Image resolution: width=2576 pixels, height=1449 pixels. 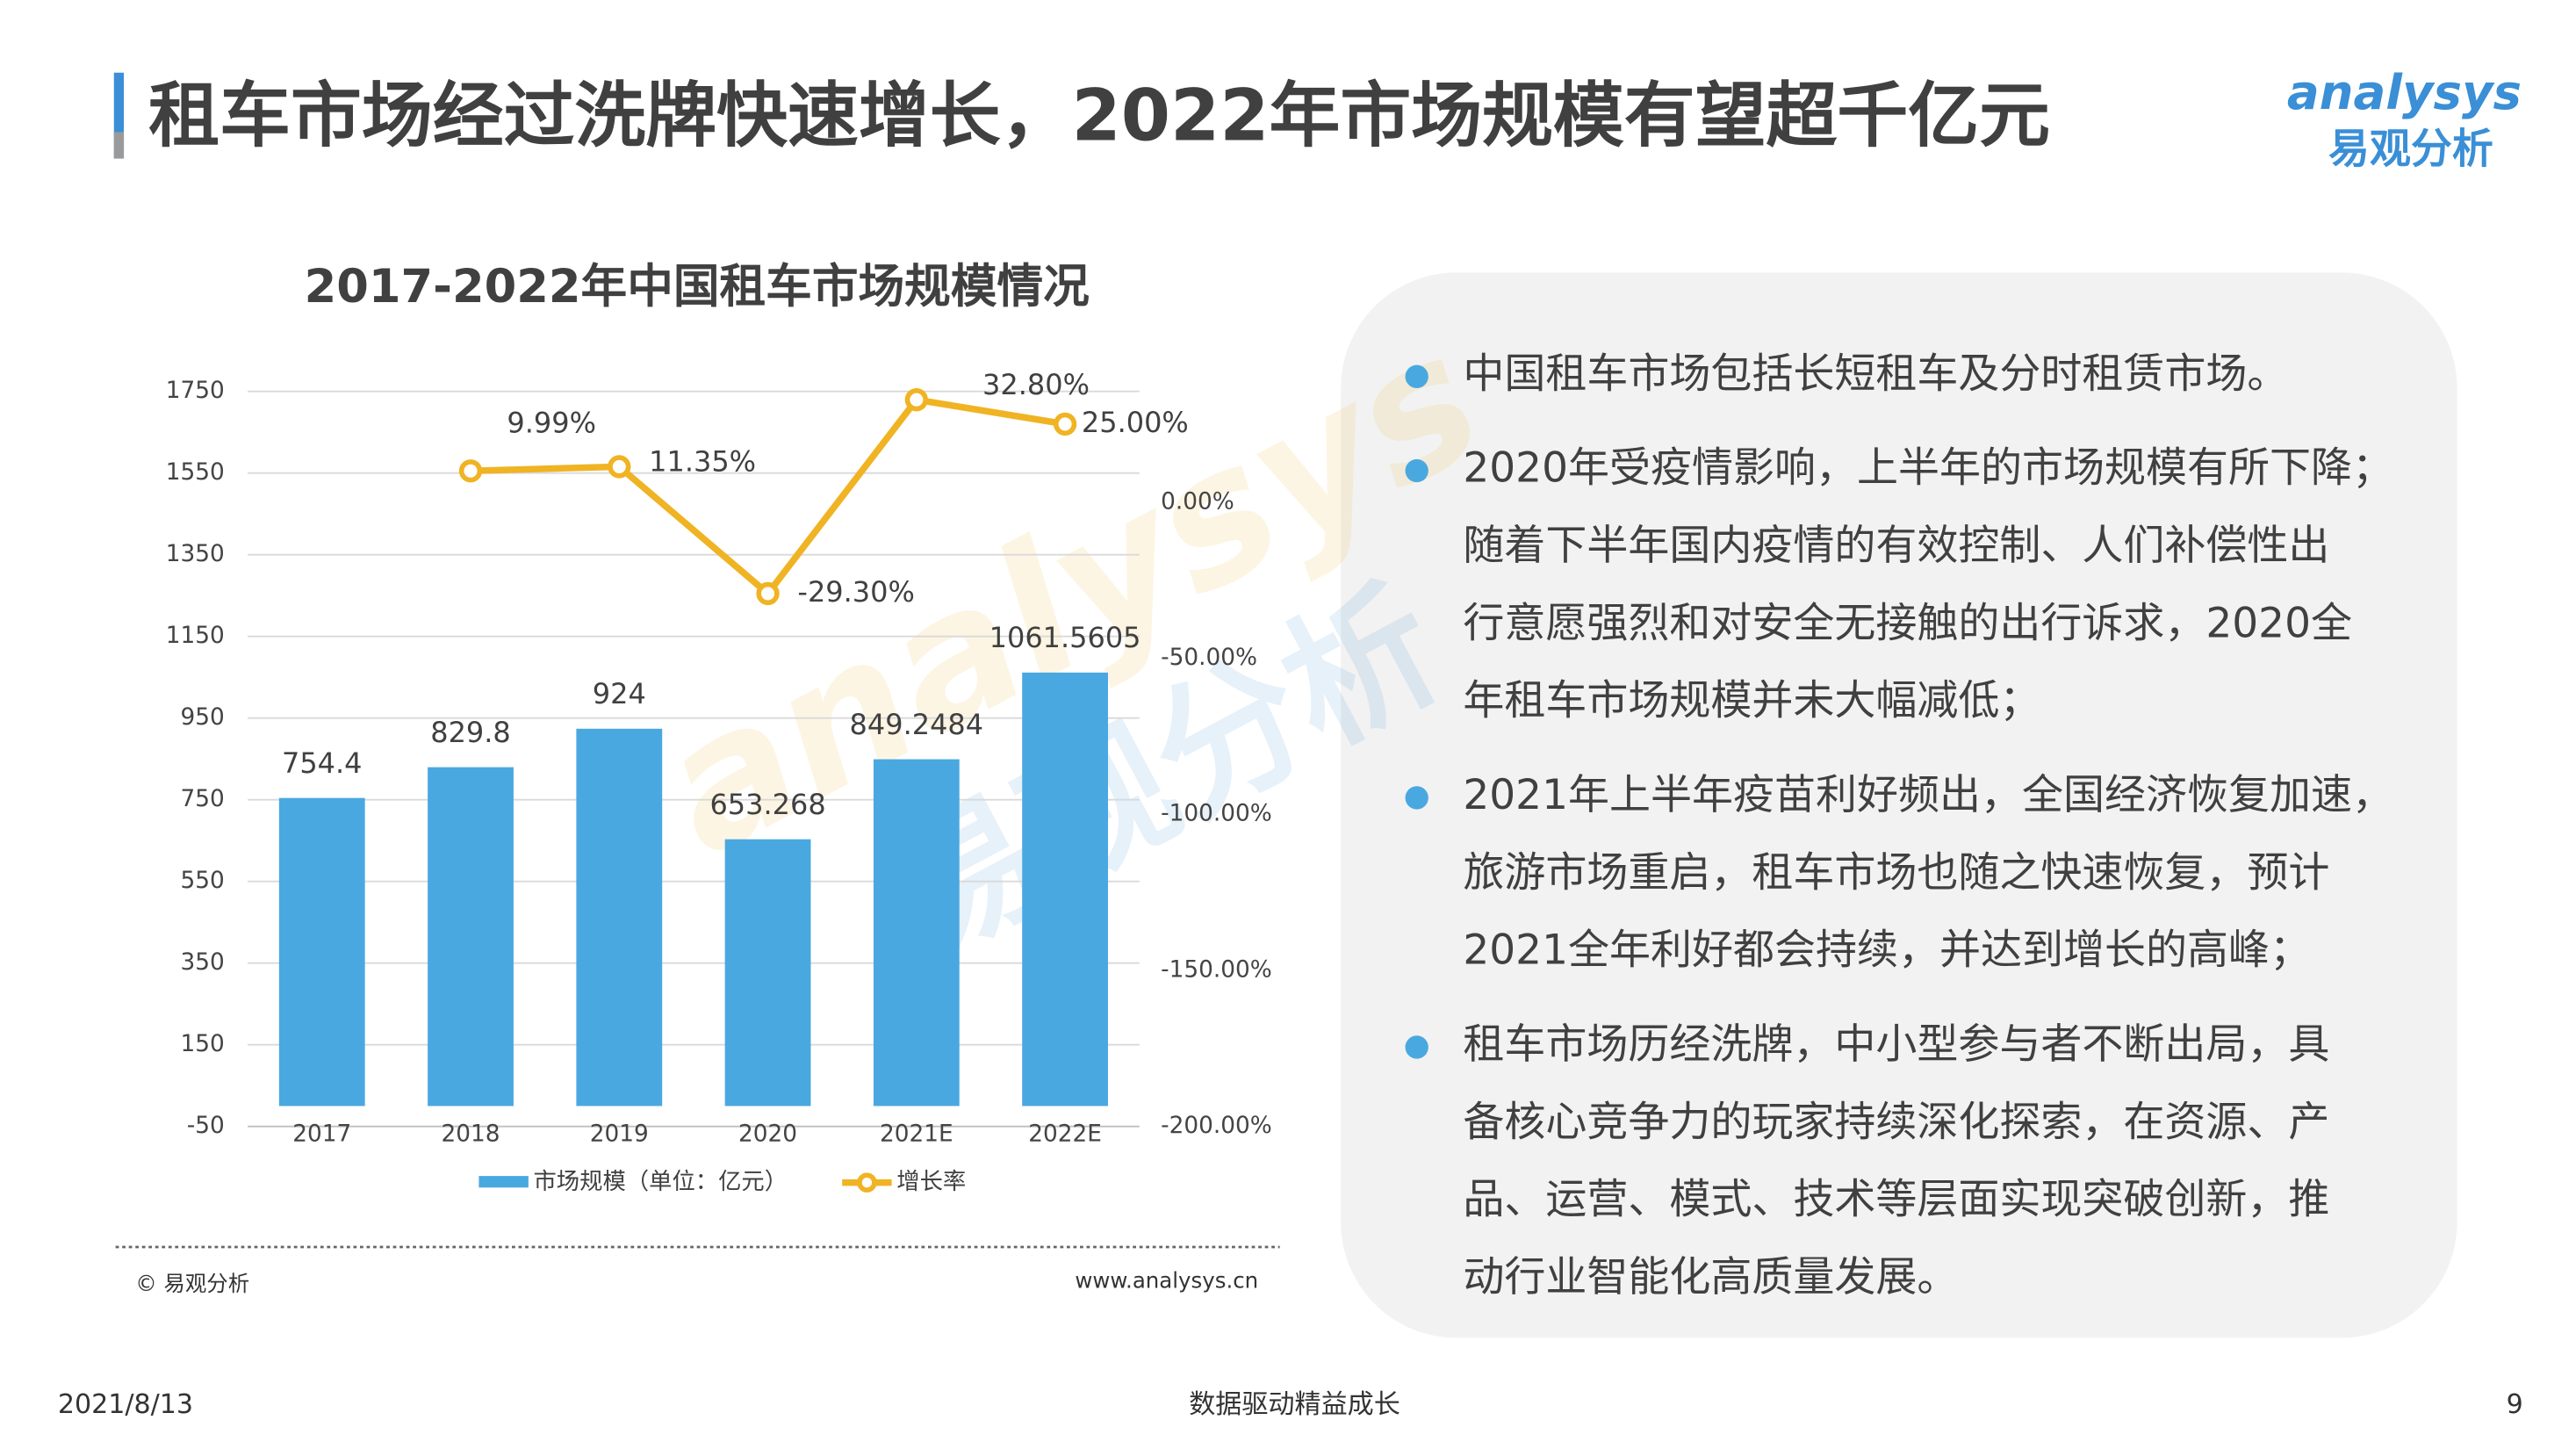 I want to click on y-tick-label: 1750, so click(x=195, y=391).